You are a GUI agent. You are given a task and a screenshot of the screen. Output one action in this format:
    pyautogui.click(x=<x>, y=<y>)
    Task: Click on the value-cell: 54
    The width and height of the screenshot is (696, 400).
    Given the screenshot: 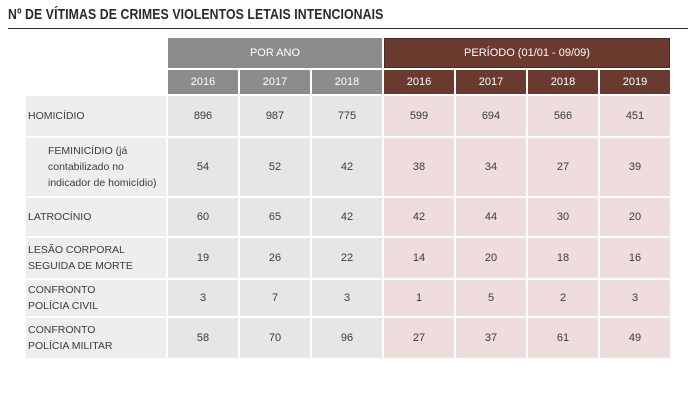 What is the action you would take?
    pyautogui.click(x=203, y=166)
    